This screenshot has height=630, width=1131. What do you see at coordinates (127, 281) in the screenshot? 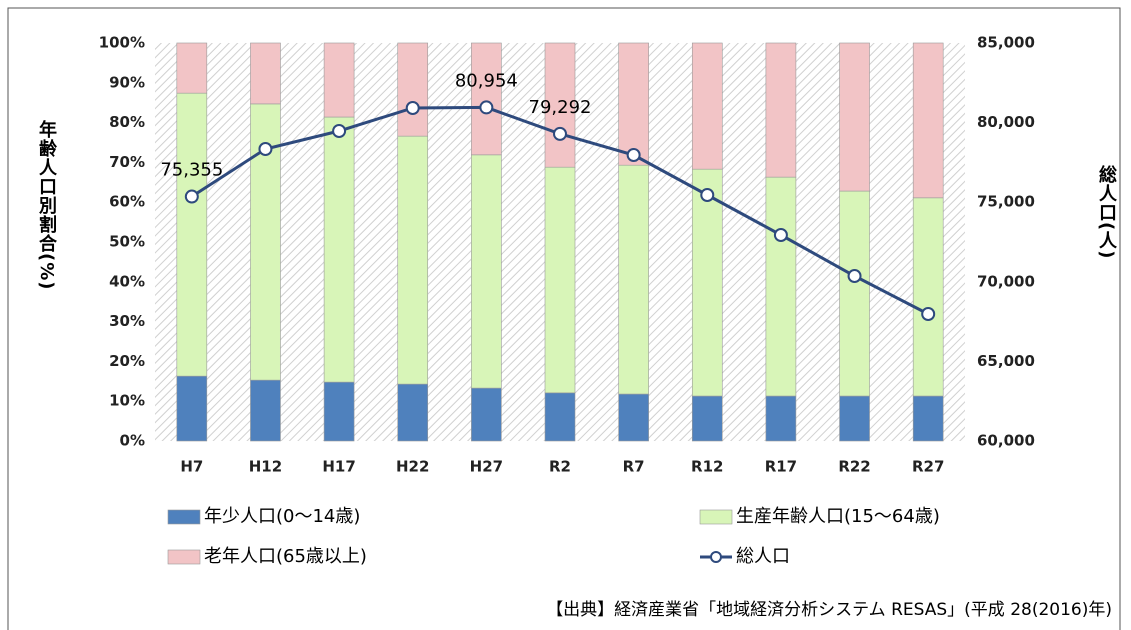
I see `y-tick-label: 40%` at bounding box center [127, 281].